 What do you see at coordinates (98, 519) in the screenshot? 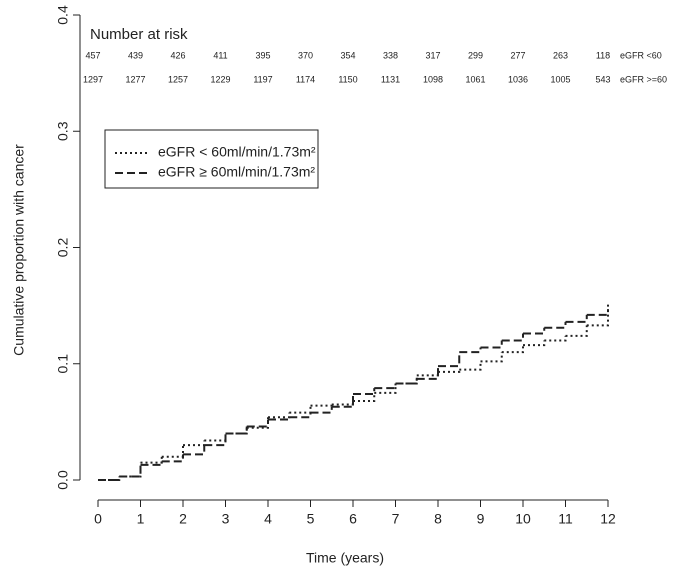
I see `x-tick-label: 0` at bounding box center [98, 519].